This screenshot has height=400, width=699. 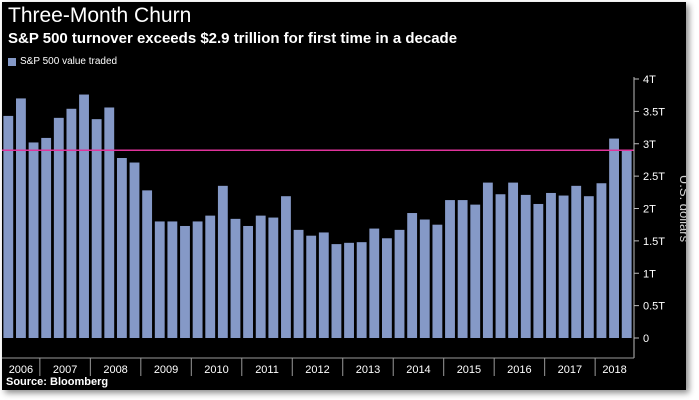 I want to click on year-band, so click(x=318, y=368).